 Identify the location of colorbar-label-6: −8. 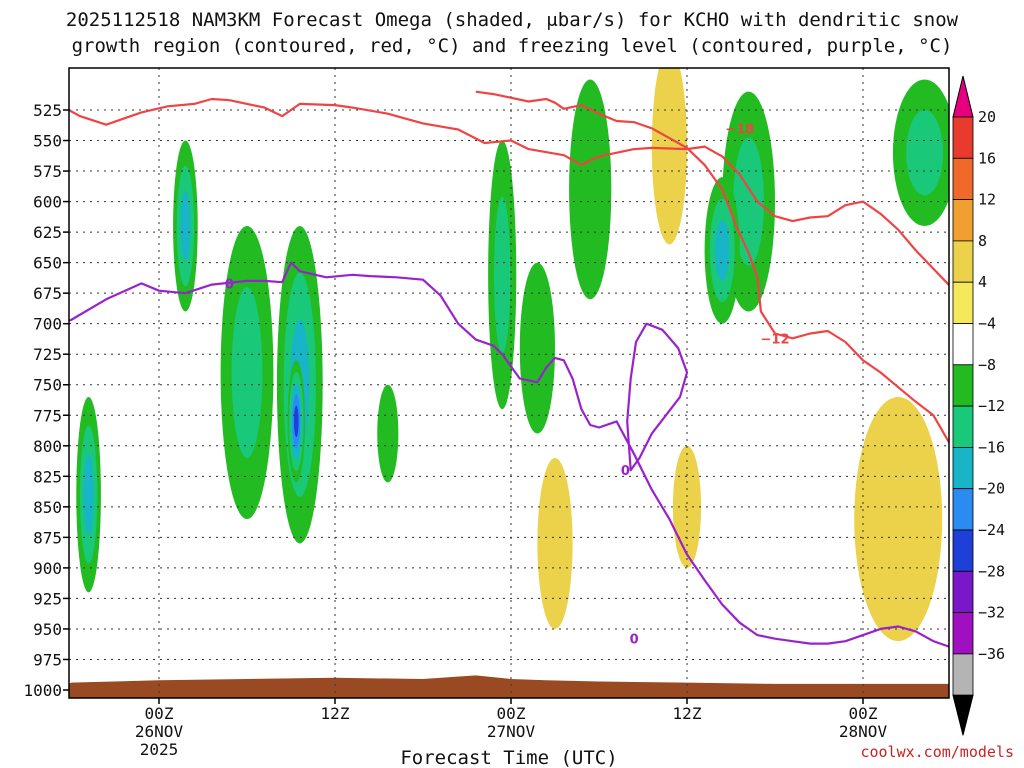
(987, 365).